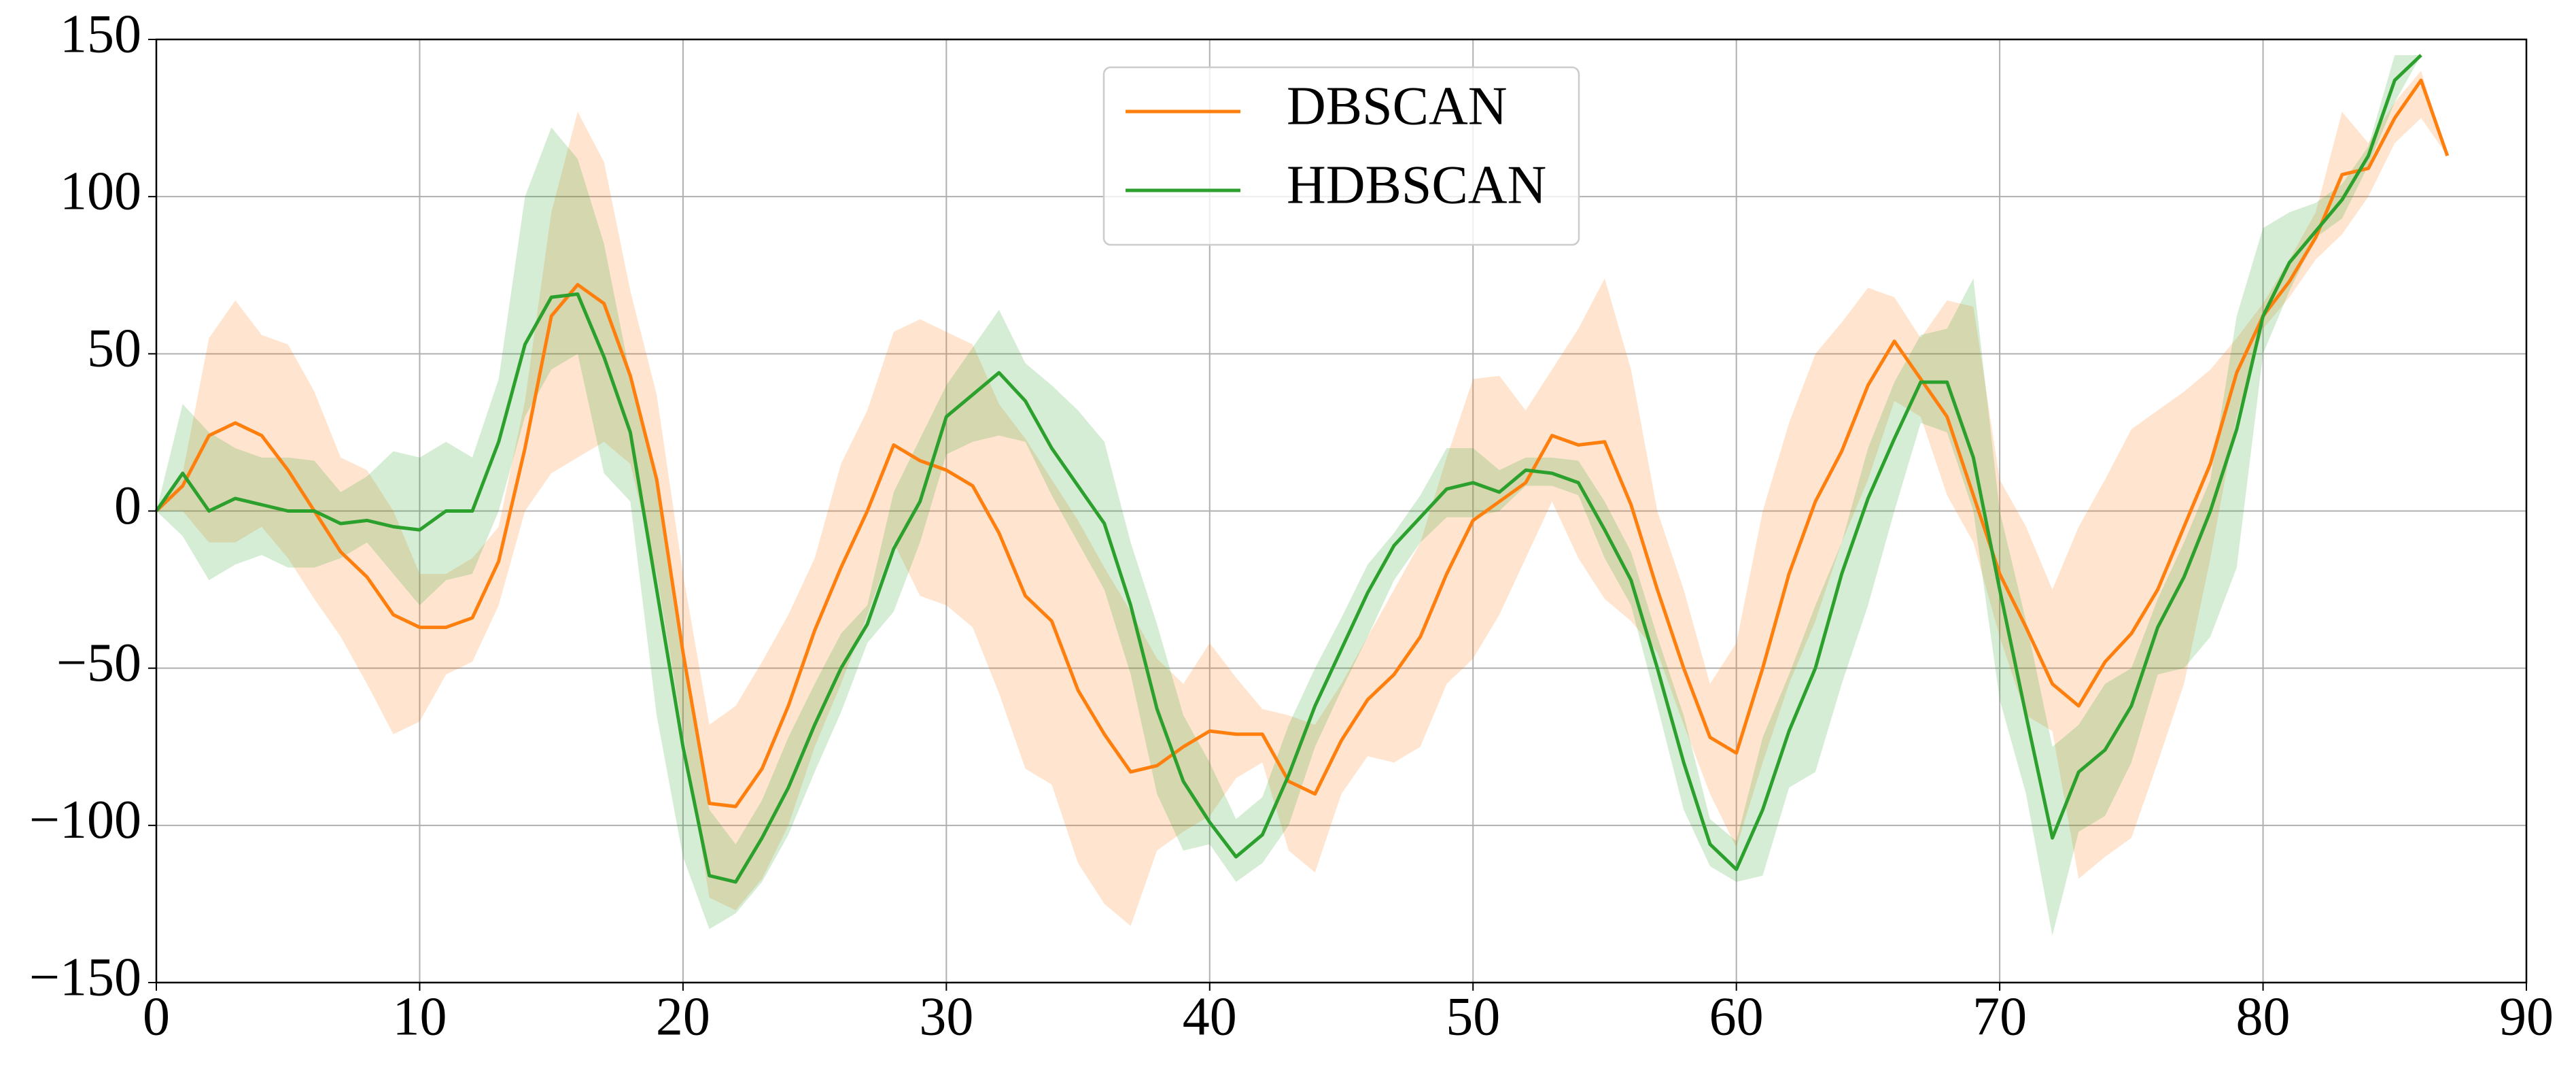  Describe the element at coordinates (946, 1016) in the screenshot. I see `x-tick-label: 30` at that location.